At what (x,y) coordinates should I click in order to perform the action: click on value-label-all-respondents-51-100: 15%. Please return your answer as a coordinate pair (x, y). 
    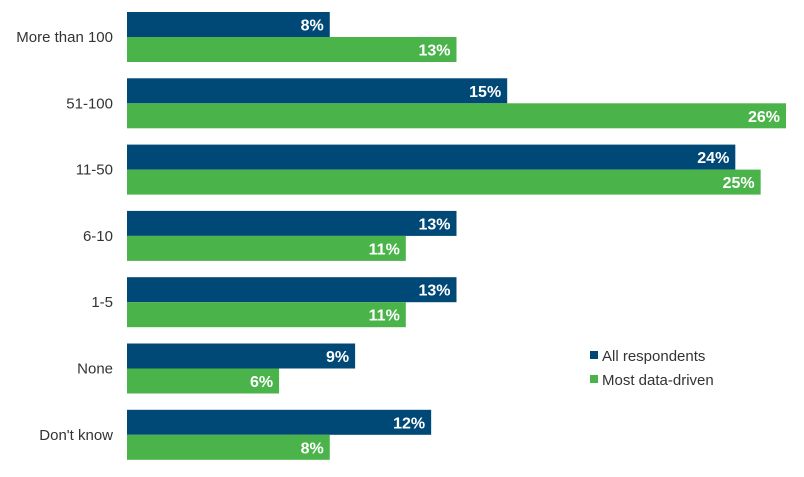
    Looking at the image, I should click on (485, 92).